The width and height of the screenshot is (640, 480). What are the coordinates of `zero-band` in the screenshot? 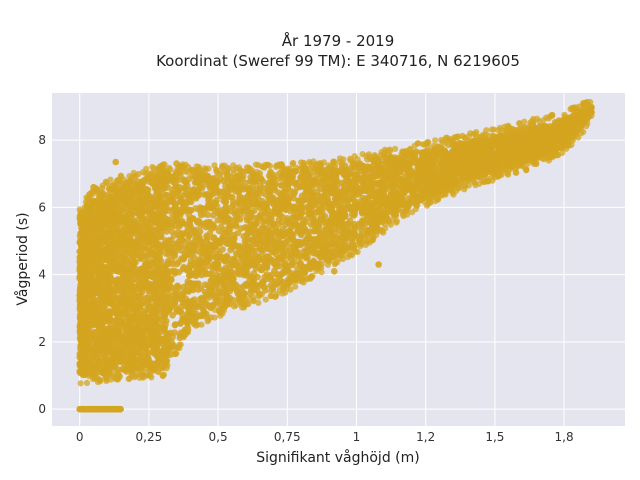 It's located at (100, 409).